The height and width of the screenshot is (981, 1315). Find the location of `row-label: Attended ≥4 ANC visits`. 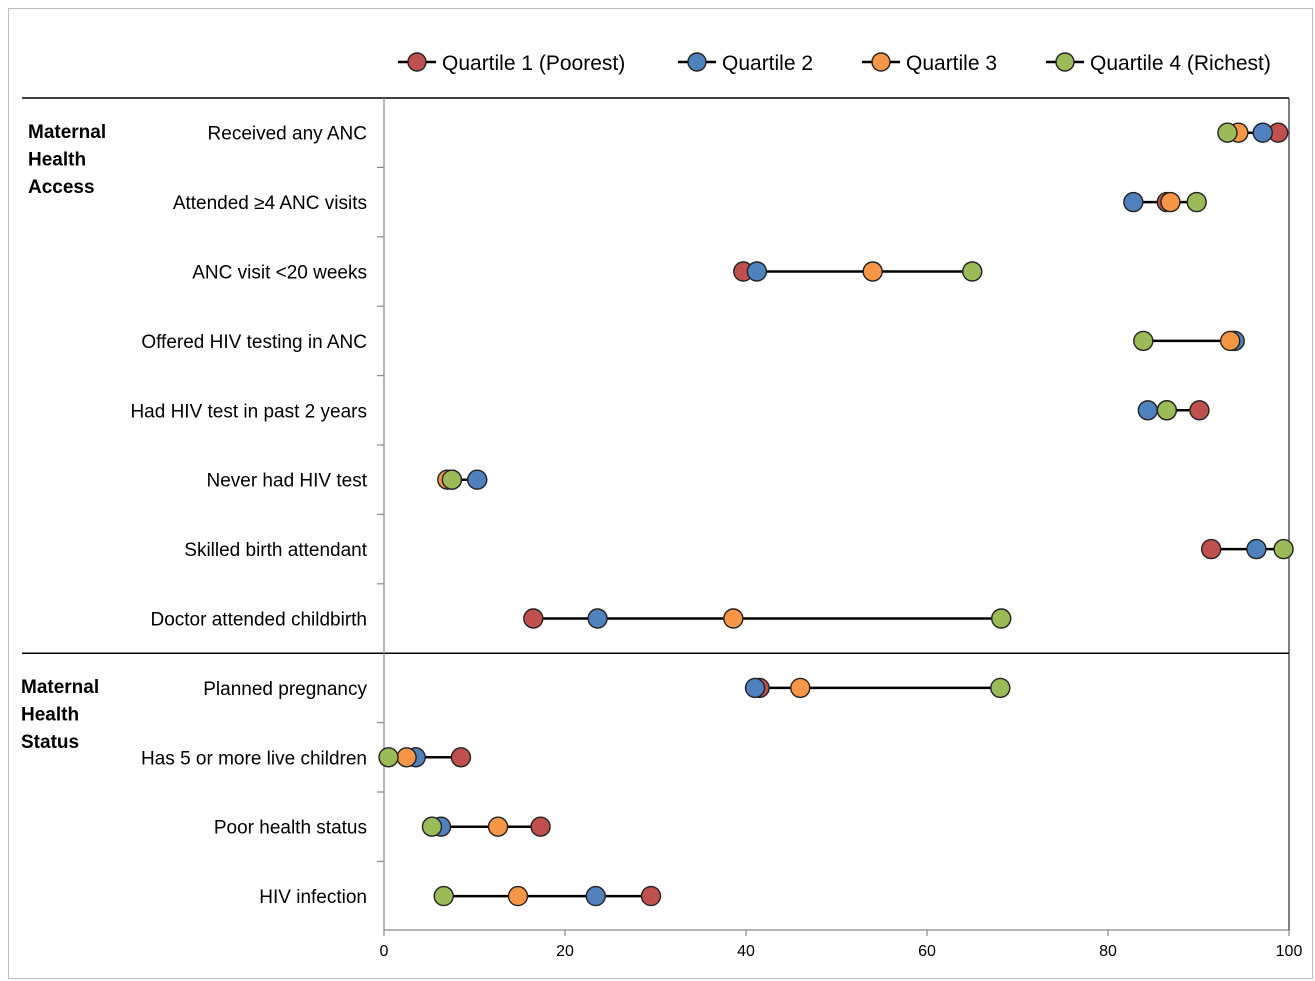

row-label: Attended ≥4 ANC visits is located at coordinates (270, 203).